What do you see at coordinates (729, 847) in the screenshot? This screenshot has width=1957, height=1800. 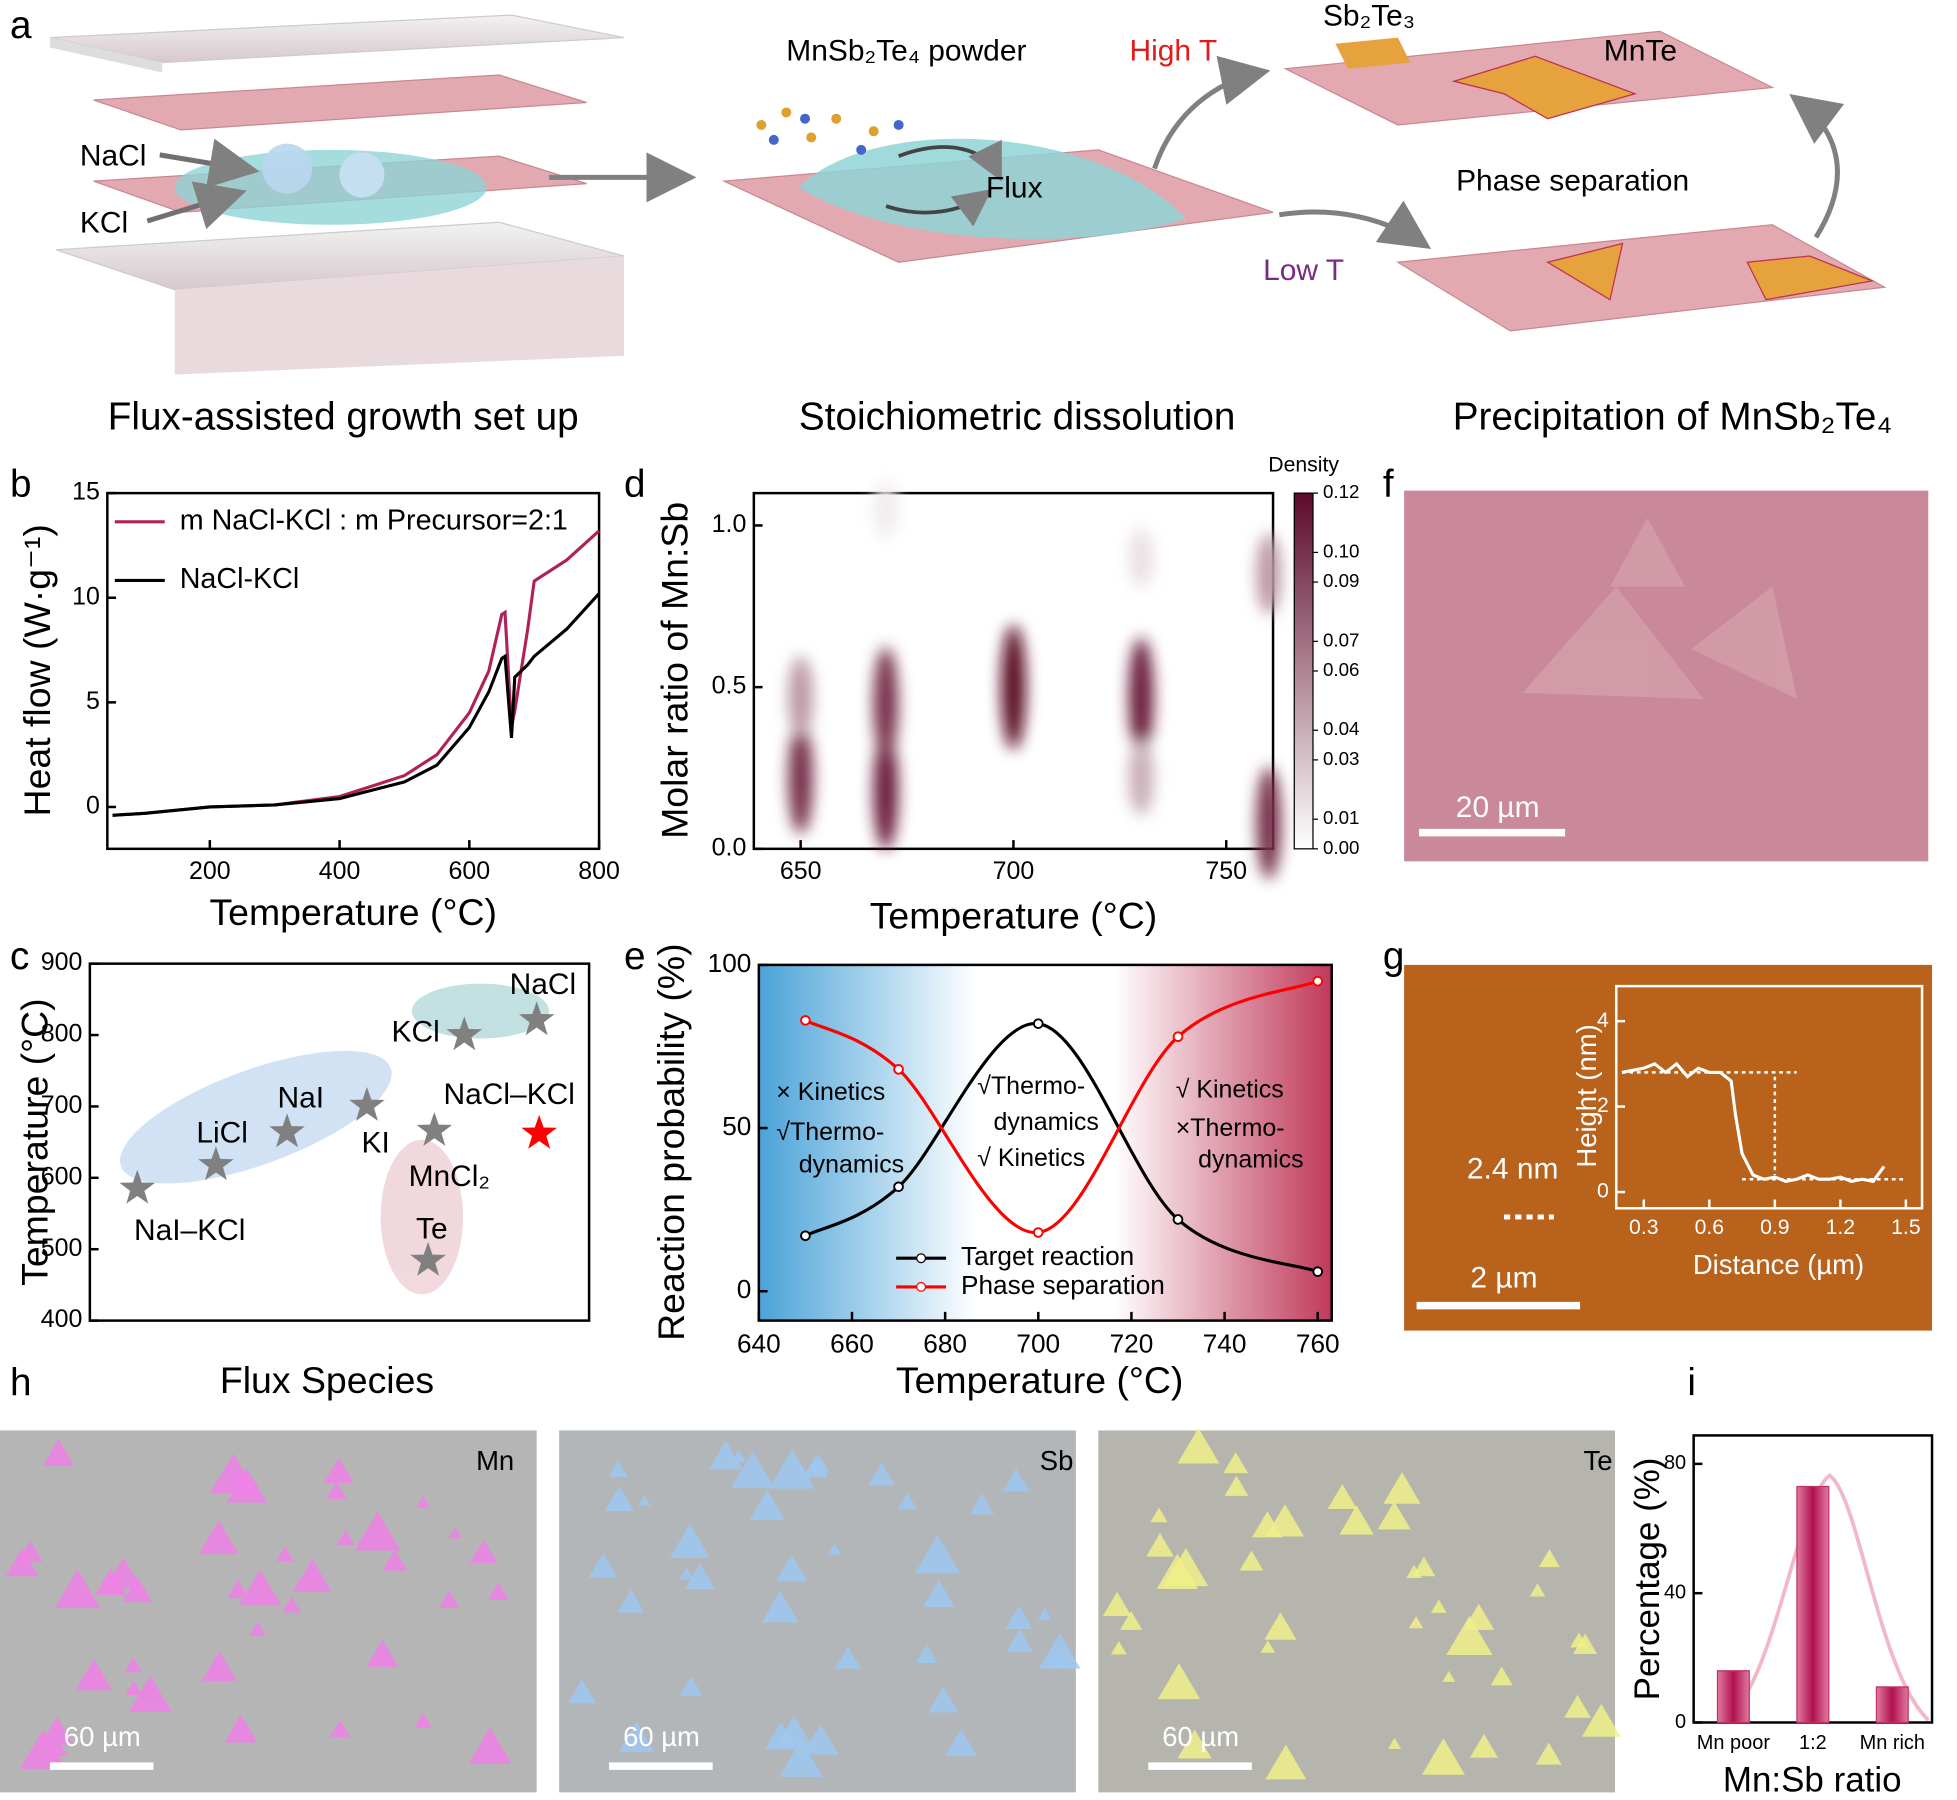 I see `y-tick-label: 0.0` at bounding box center [729, 847].